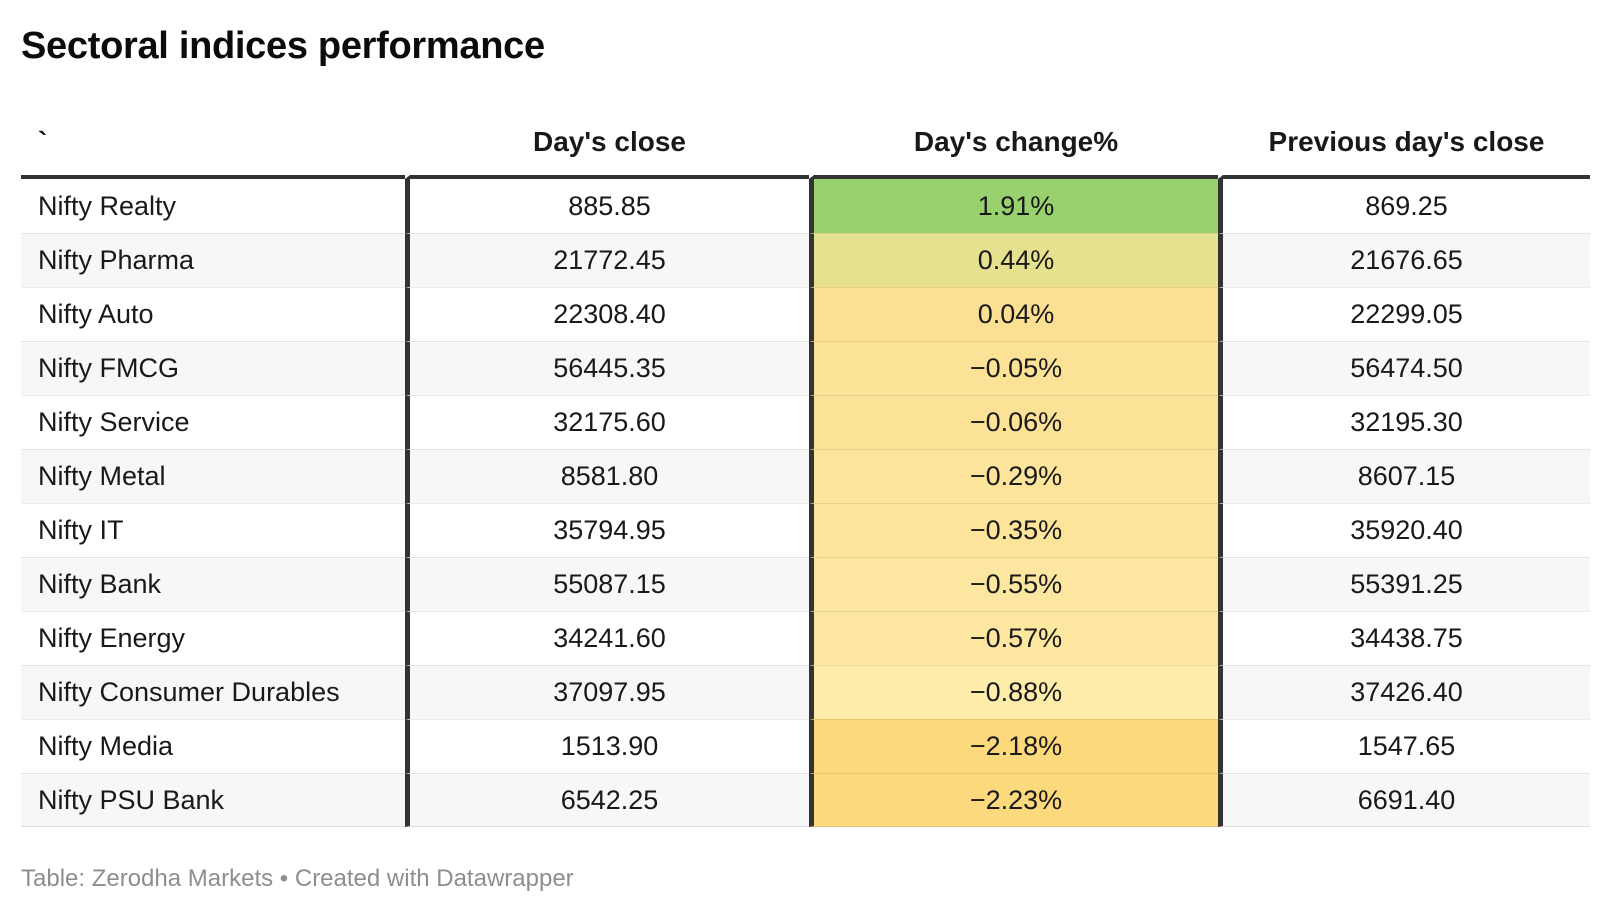 This screenshot has height=914, width=1608. Describe the element at coordinates (1013, 746) in the screenshot. I see `days-change-cell: −2.18%` at that location.